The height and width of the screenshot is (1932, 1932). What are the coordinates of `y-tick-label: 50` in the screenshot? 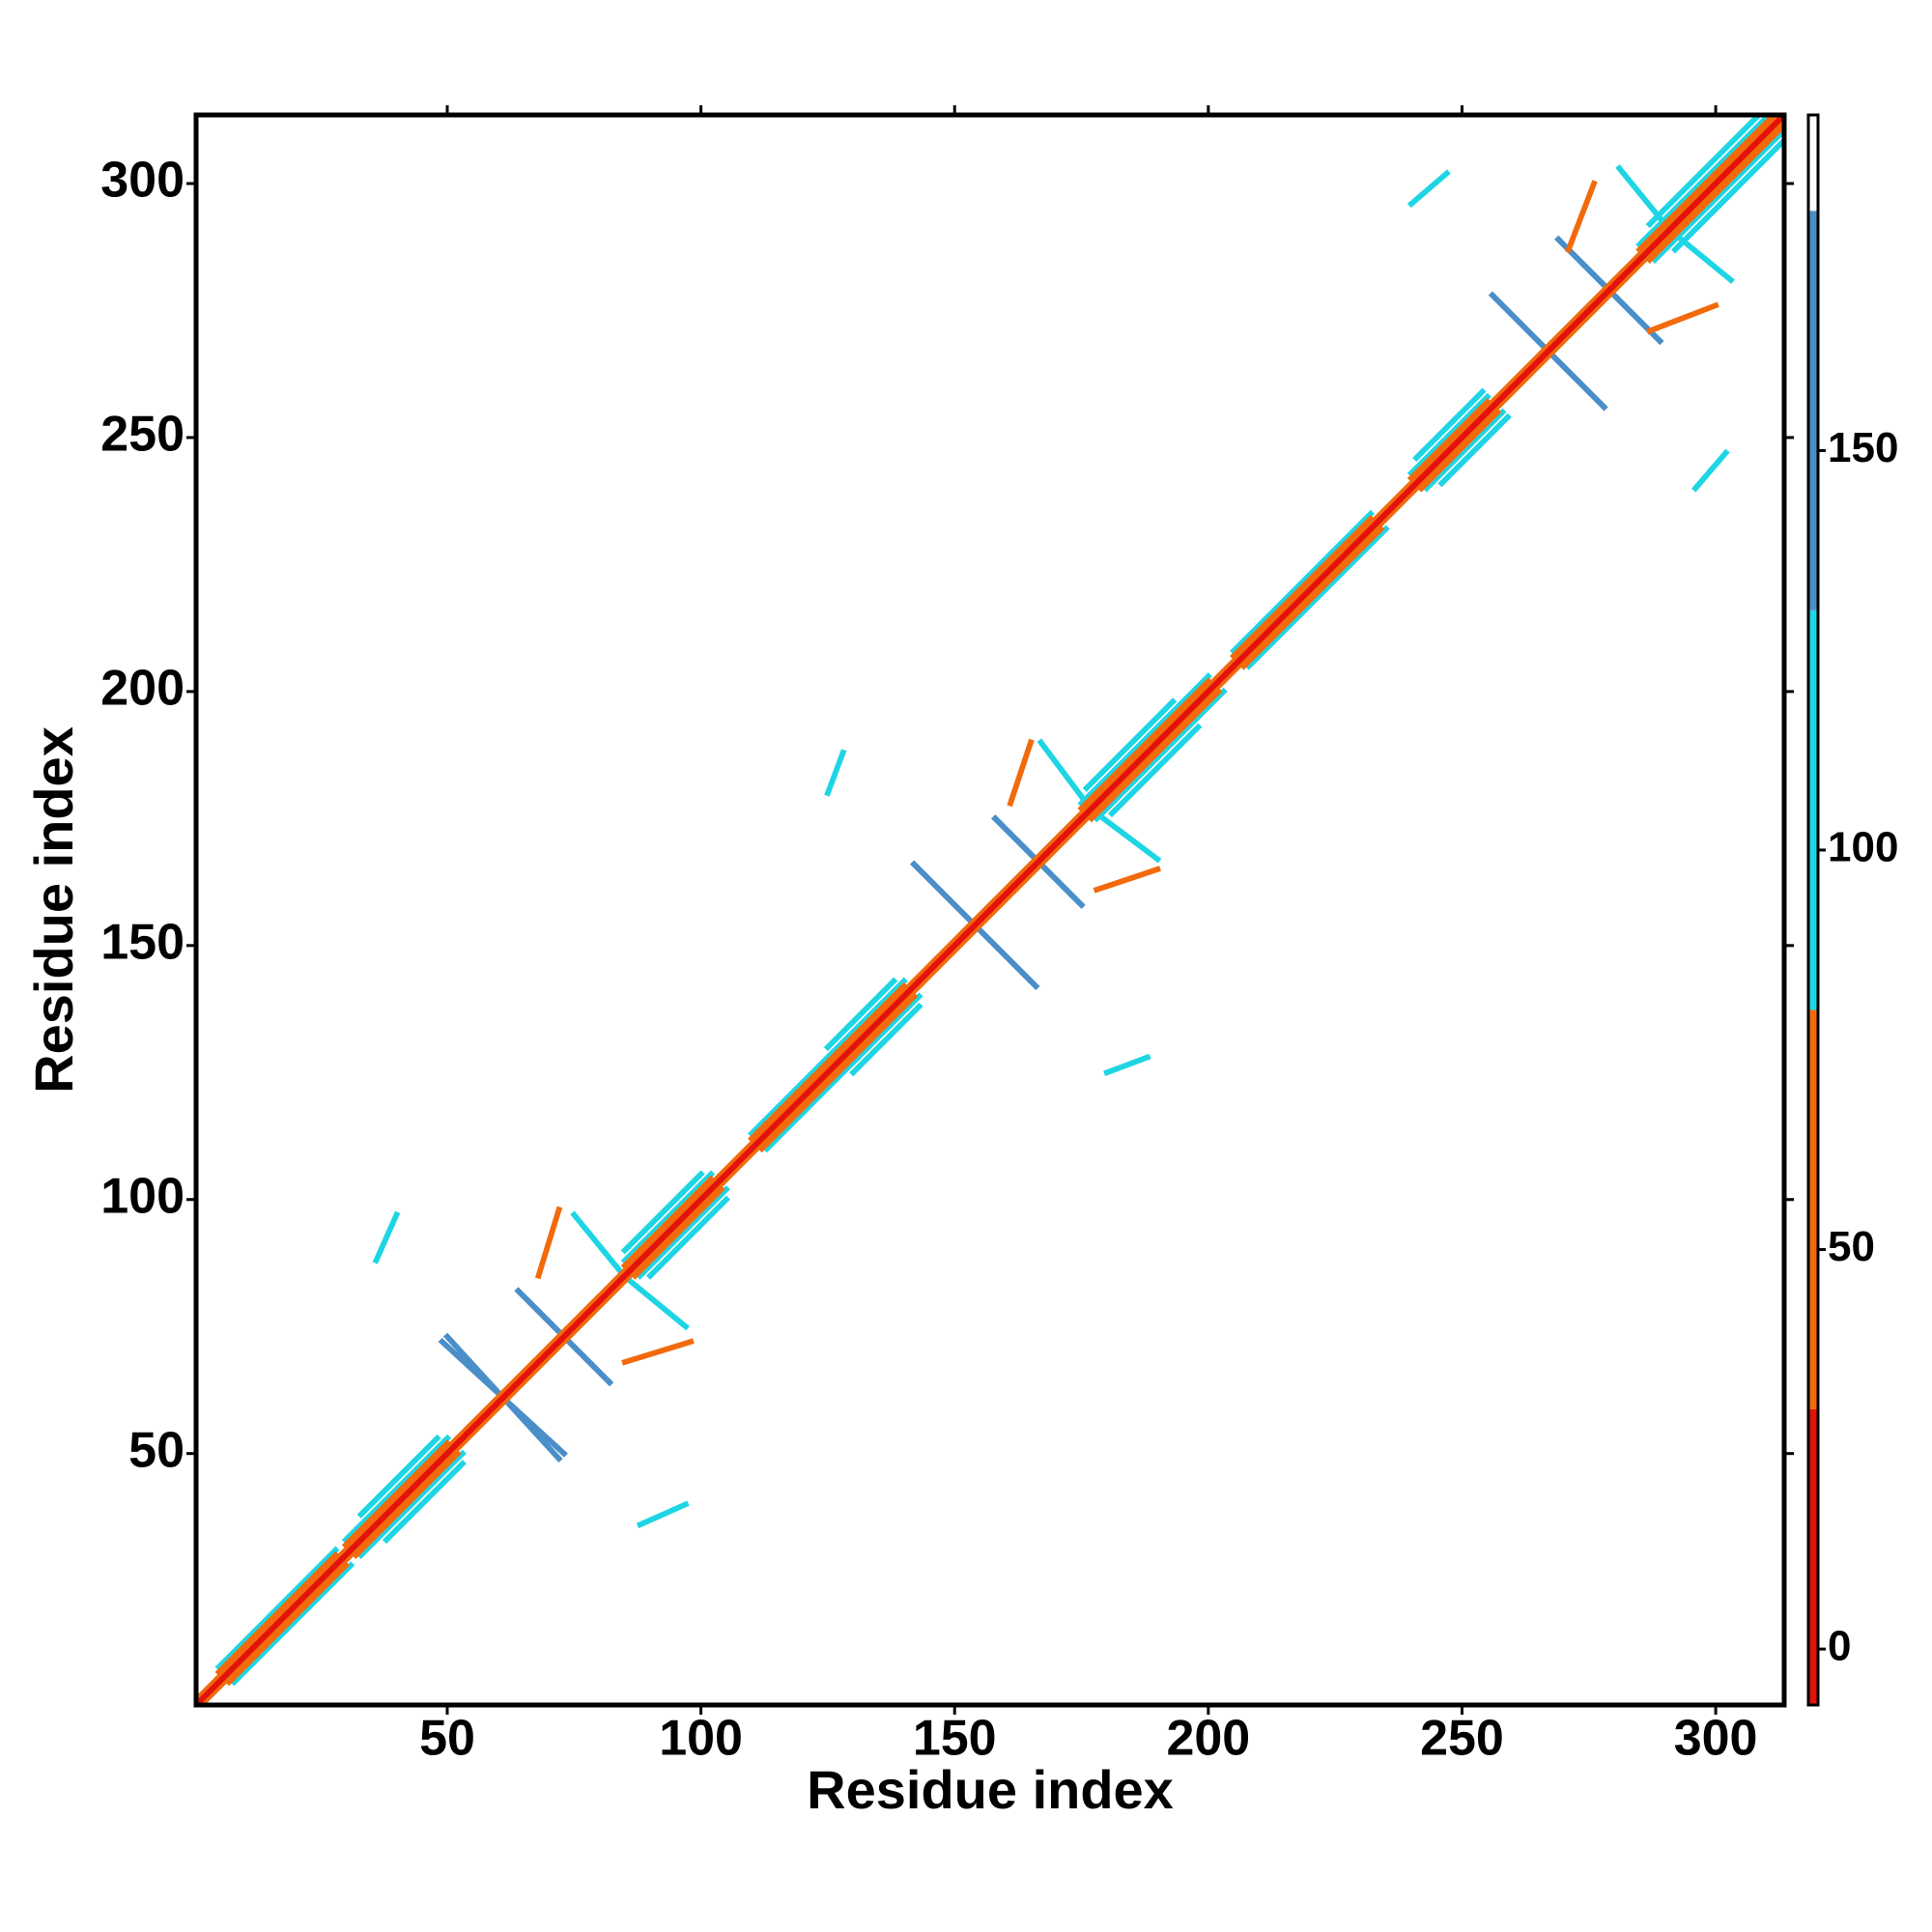 It's located at (156, 1450).